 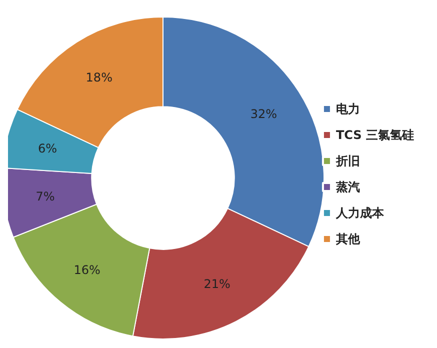 I want to click on legend-label: 人力成本, so click(x=359, y=213).